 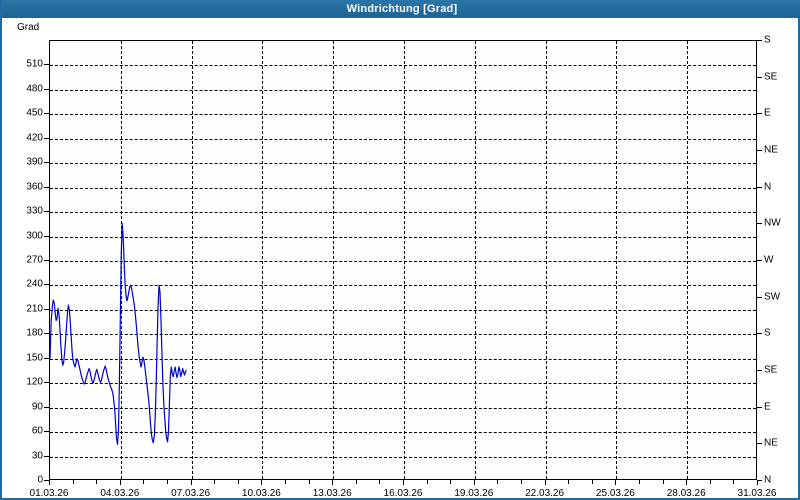 What do you see at coordinates (37, 456) in the screenshot?
I see `y-axis-tick-label: 30` at bounding box center [37, 456].